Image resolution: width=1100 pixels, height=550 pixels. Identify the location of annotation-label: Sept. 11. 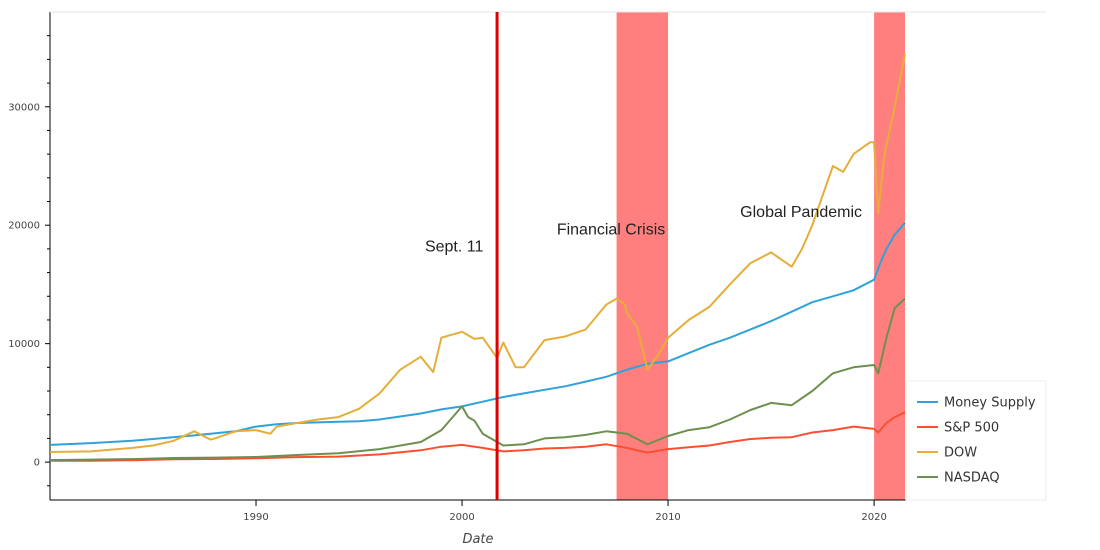
(454, 246).